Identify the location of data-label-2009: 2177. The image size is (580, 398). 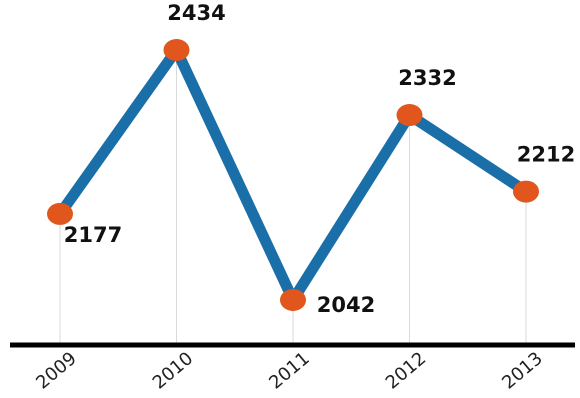
(93, 235).